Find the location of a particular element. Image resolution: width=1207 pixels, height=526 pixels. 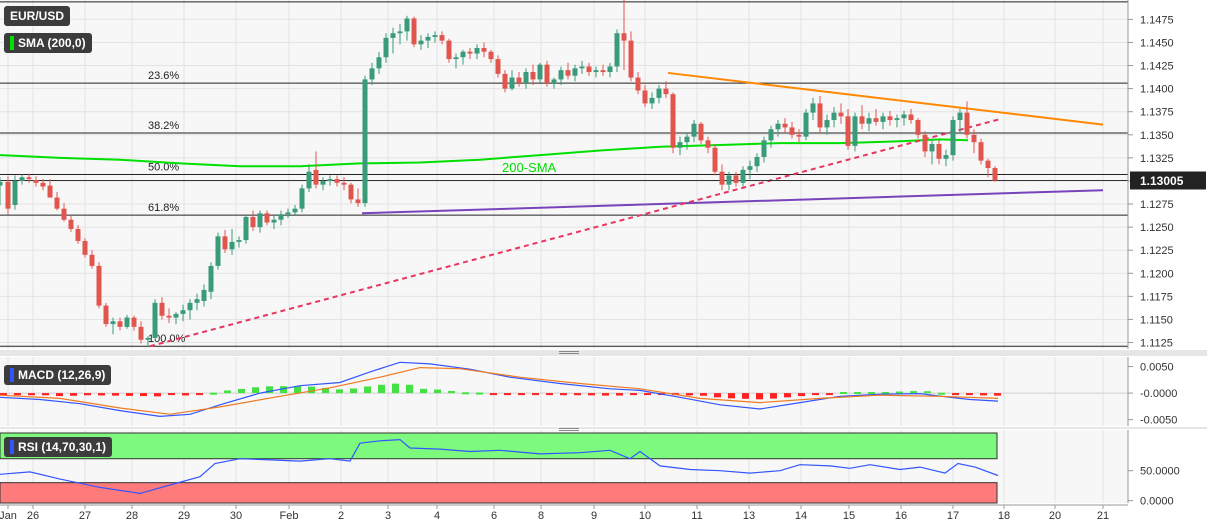

rsi-tick-label: 50.0000 is located at coordinates (1160, 472).